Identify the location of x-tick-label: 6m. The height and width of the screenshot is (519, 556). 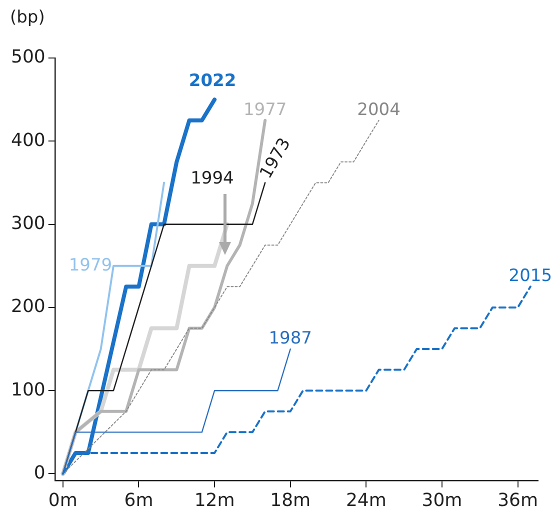
(139, 500).